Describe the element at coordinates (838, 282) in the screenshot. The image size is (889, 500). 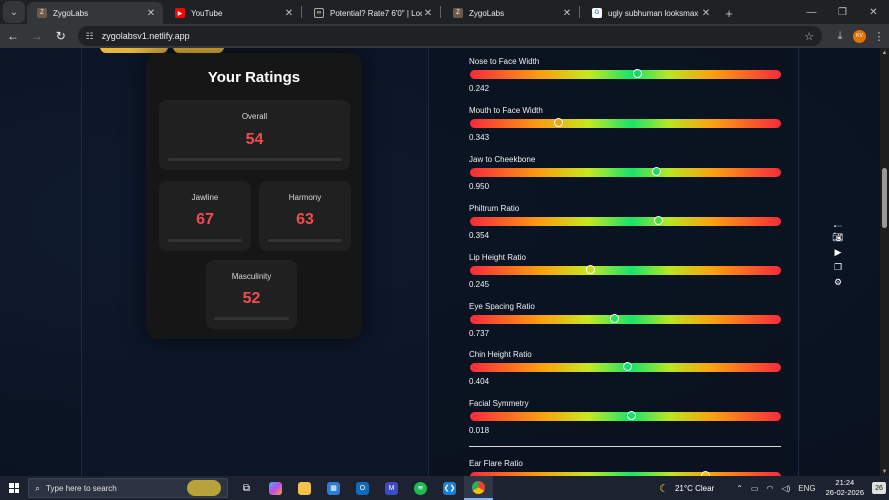
I see `settings-gear-icon: ⚙` at that location.